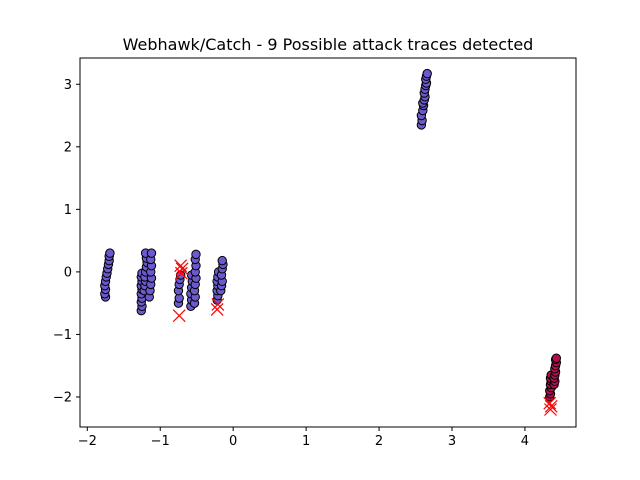 This screenshot has width=640, height=480. Describe the element at coordinates (160, 441) in the screenshot. I see `x-tick-label: −1` at that location.